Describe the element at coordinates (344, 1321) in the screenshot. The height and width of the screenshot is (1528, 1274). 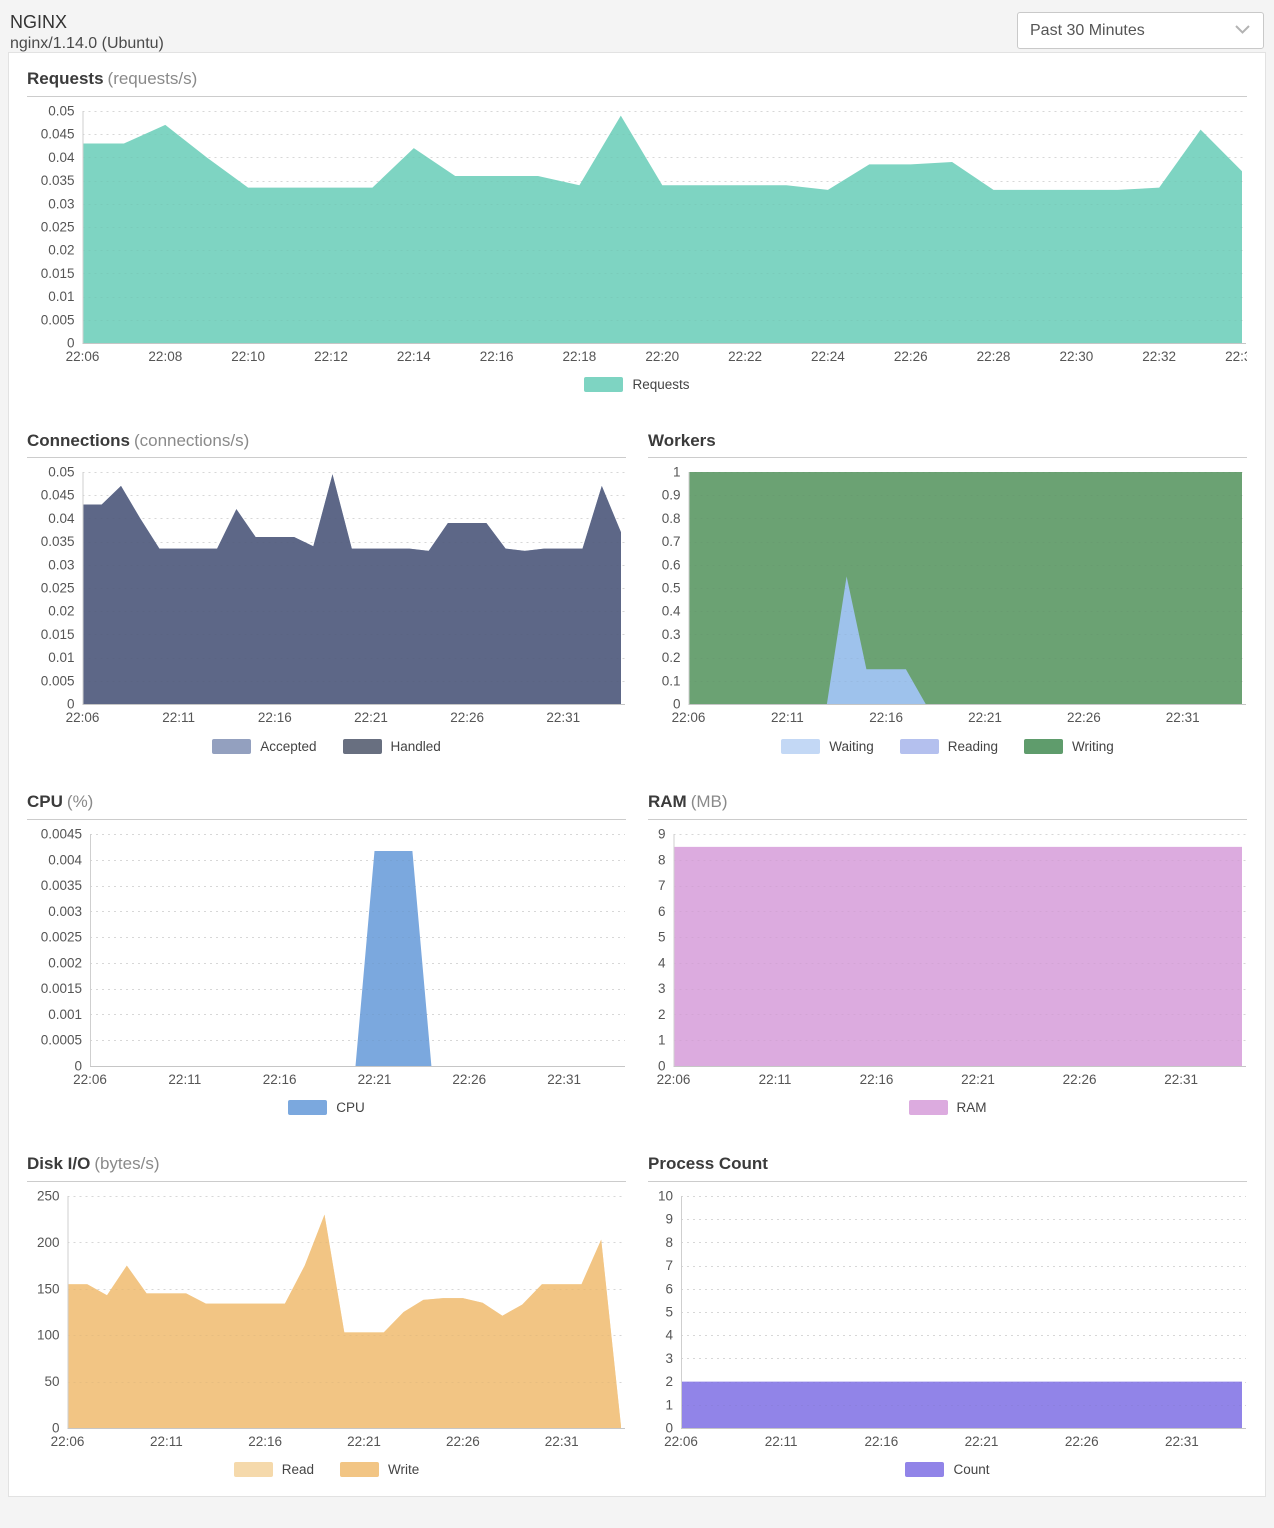
I see `series-write-area` at that location.